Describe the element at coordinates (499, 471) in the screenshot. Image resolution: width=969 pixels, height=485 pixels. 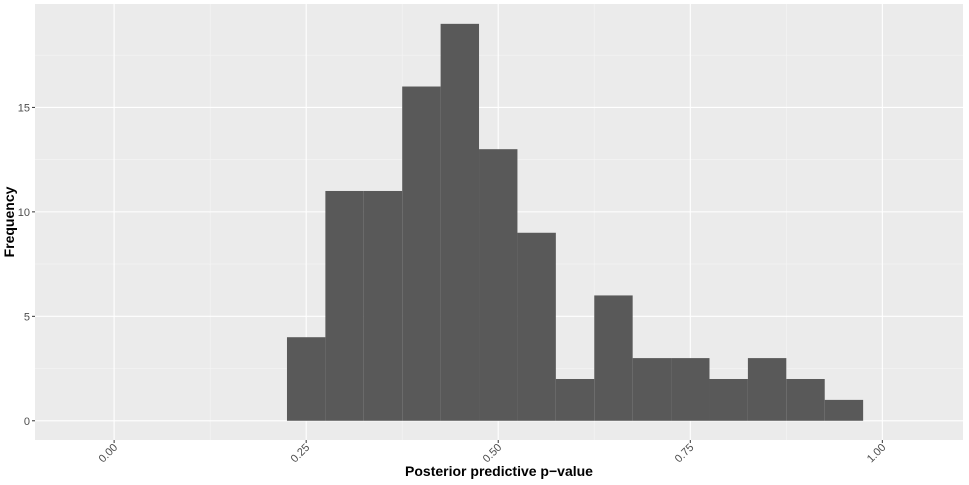
I see `x-axis-title: Posterior predictive p−value` at that location.